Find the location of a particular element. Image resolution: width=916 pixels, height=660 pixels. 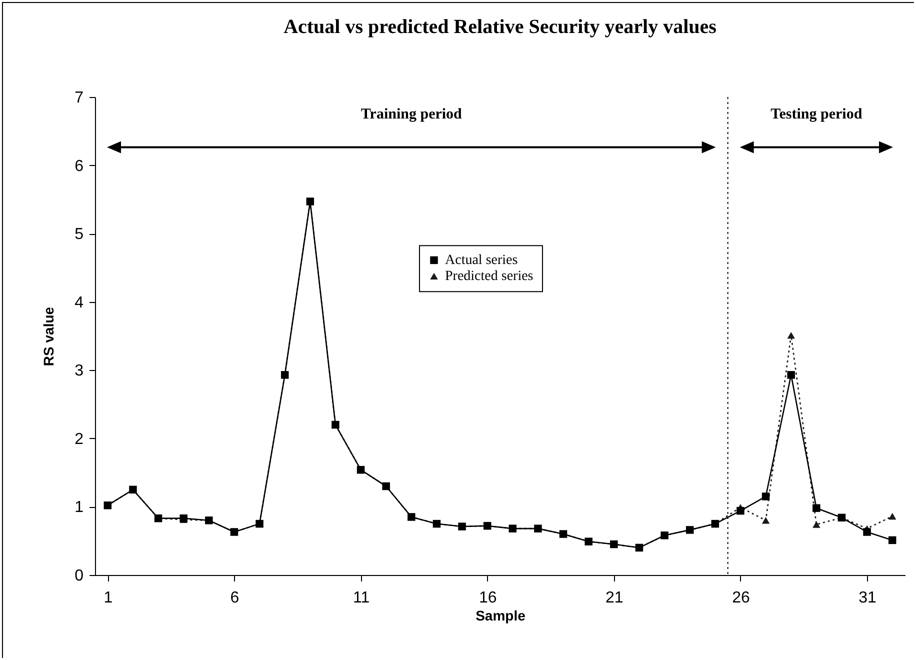

y-tick-label: 6 is located at coordinates (79, 166).